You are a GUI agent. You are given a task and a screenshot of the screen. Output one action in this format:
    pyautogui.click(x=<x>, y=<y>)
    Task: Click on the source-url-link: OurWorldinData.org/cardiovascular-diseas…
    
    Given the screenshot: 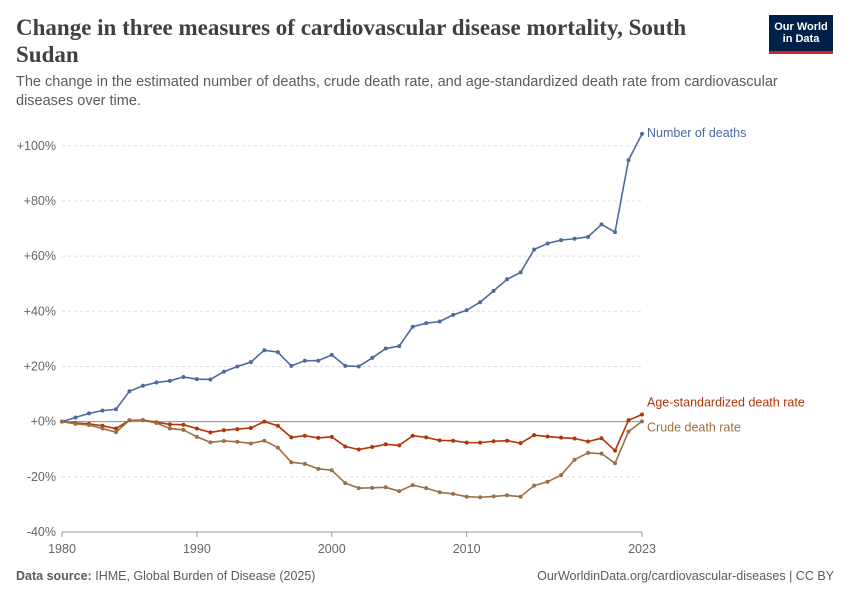 What is the action you would take?
    pyautogui.click(x=685, y=576)
    